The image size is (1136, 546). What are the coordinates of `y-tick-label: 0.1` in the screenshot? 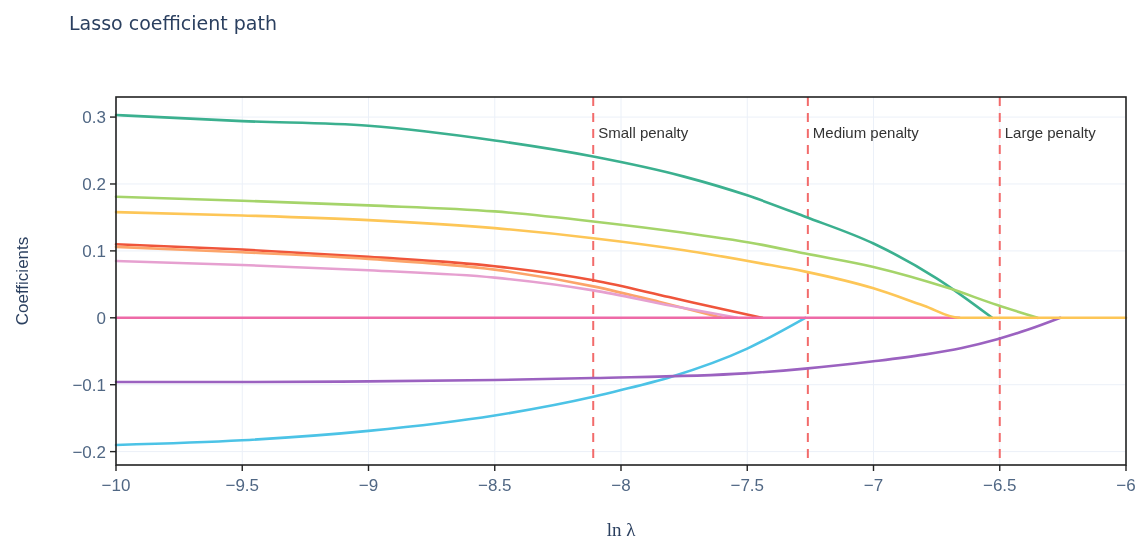 It's located at (94, 251).